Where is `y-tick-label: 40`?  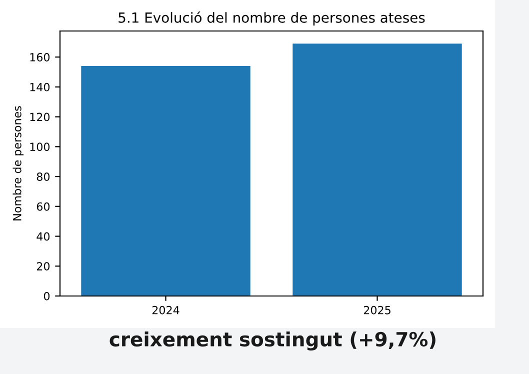
y-tick-label: 40 is located at coordinates (43, 236).